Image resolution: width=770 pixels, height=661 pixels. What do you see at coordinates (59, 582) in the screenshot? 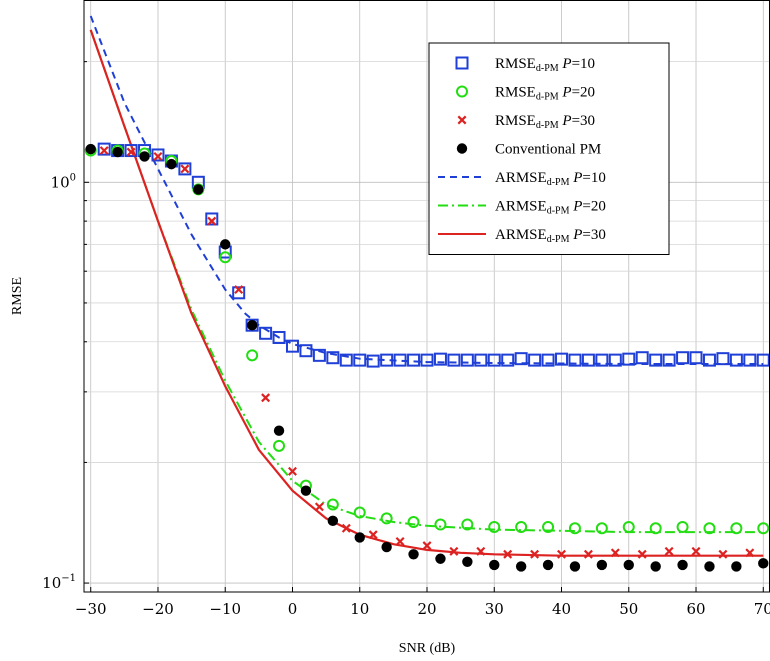
I see `y-tick-label: 10−1` at bounding box center [59, 582].